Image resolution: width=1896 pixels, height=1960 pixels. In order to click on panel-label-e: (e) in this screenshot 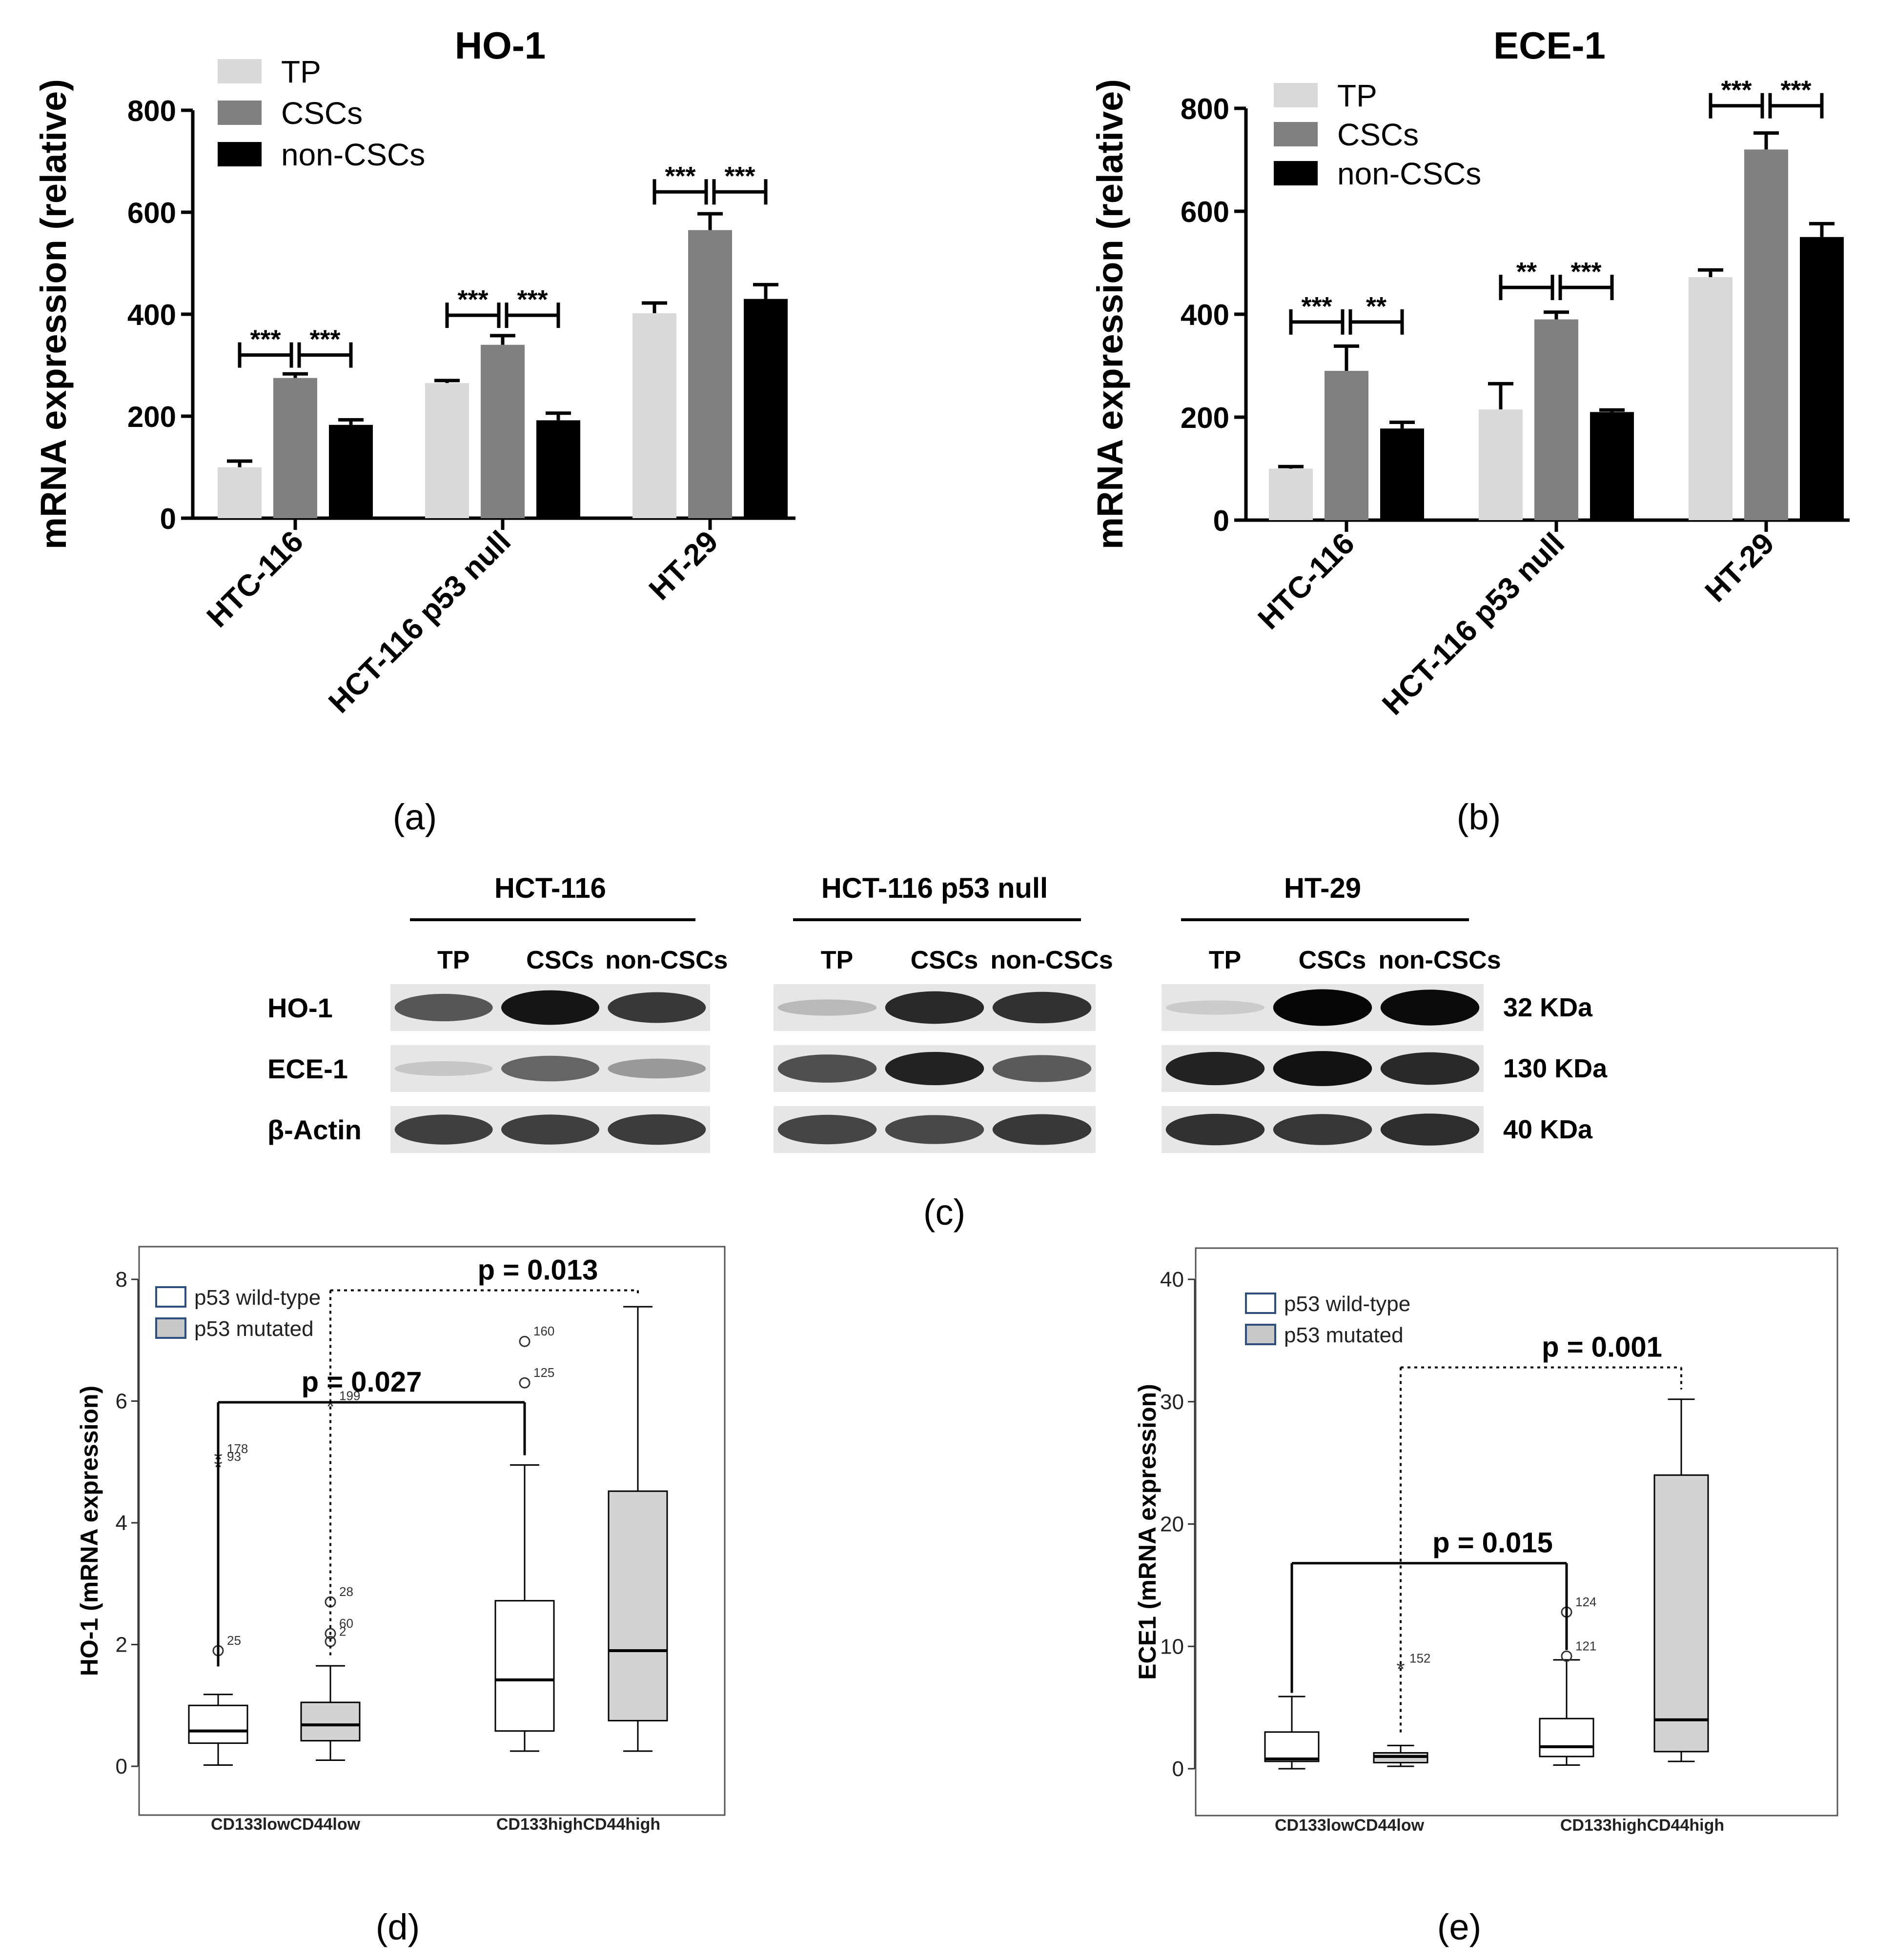, I will do `click(1459, 1927)`.